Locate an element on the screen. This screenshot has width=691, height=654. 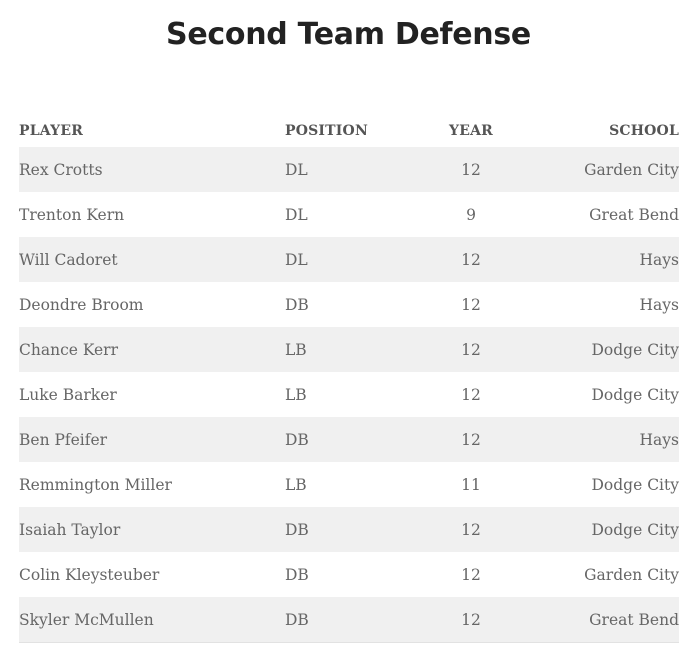
cell-player: Rex Crotts is located at coordinates (152, 169).